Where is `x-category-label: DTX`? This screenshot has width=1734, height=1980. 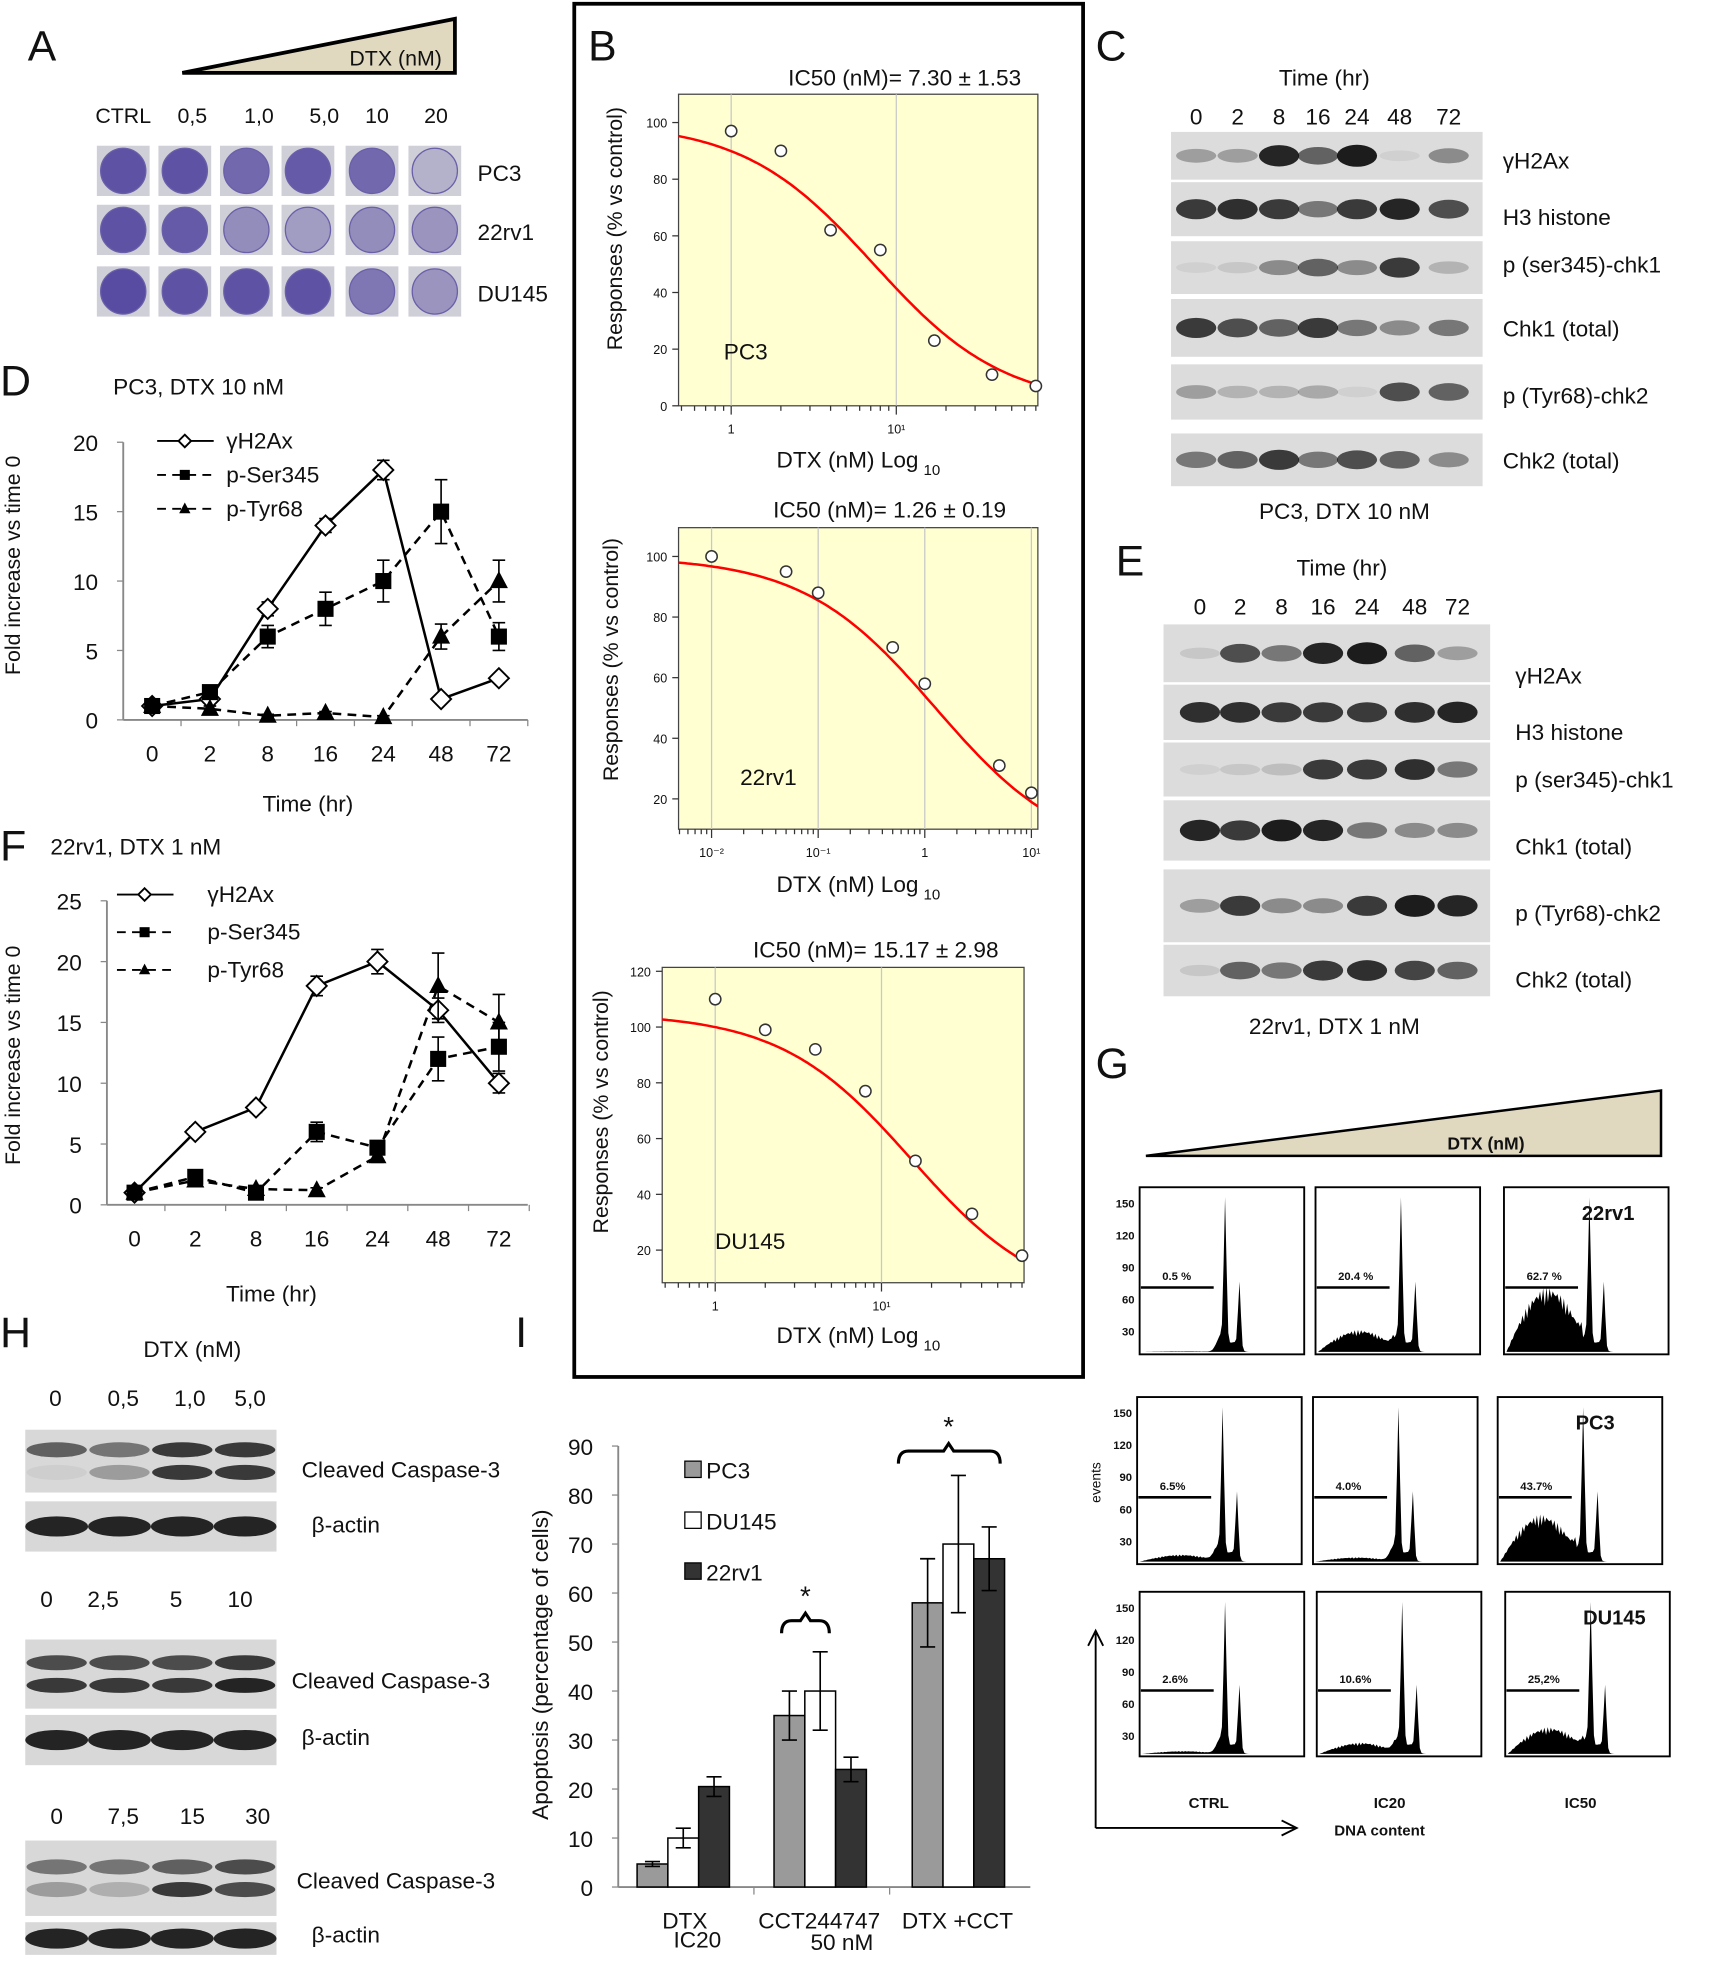 x-category-label: DTX is located at coordinates (684, 1920).